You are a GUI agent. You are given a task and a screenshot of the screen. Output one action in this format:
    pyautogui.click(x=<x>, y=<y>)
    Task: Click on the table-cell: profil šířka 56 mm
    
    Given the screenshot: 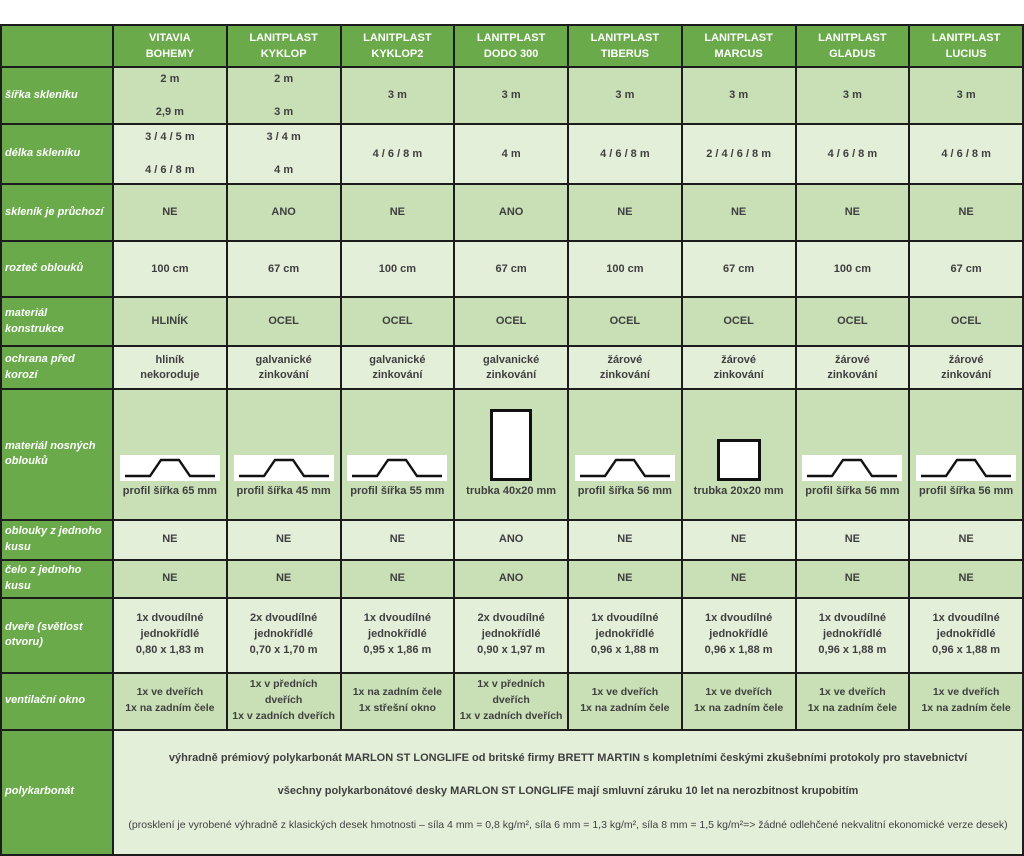 What is the action you would take?
    pyautogui.click(x=966, y=454)
    